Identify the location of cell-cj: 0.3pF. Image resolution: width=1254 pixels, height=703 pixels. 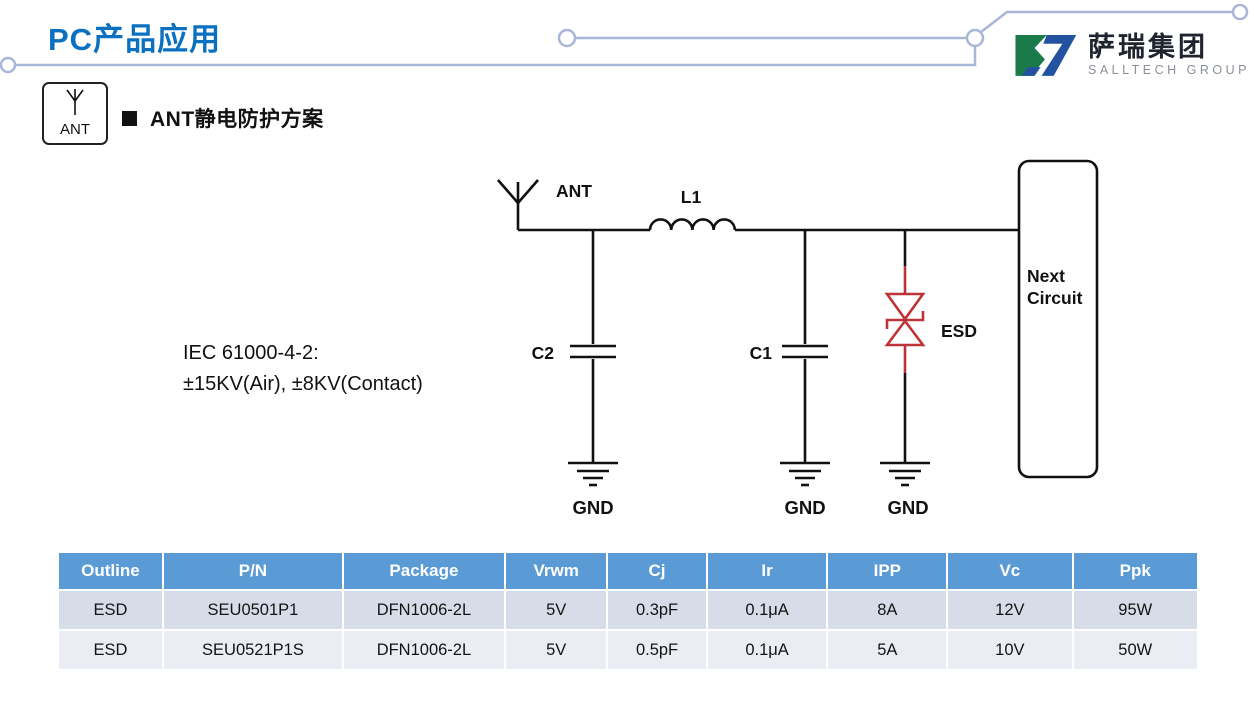
(657, 610).